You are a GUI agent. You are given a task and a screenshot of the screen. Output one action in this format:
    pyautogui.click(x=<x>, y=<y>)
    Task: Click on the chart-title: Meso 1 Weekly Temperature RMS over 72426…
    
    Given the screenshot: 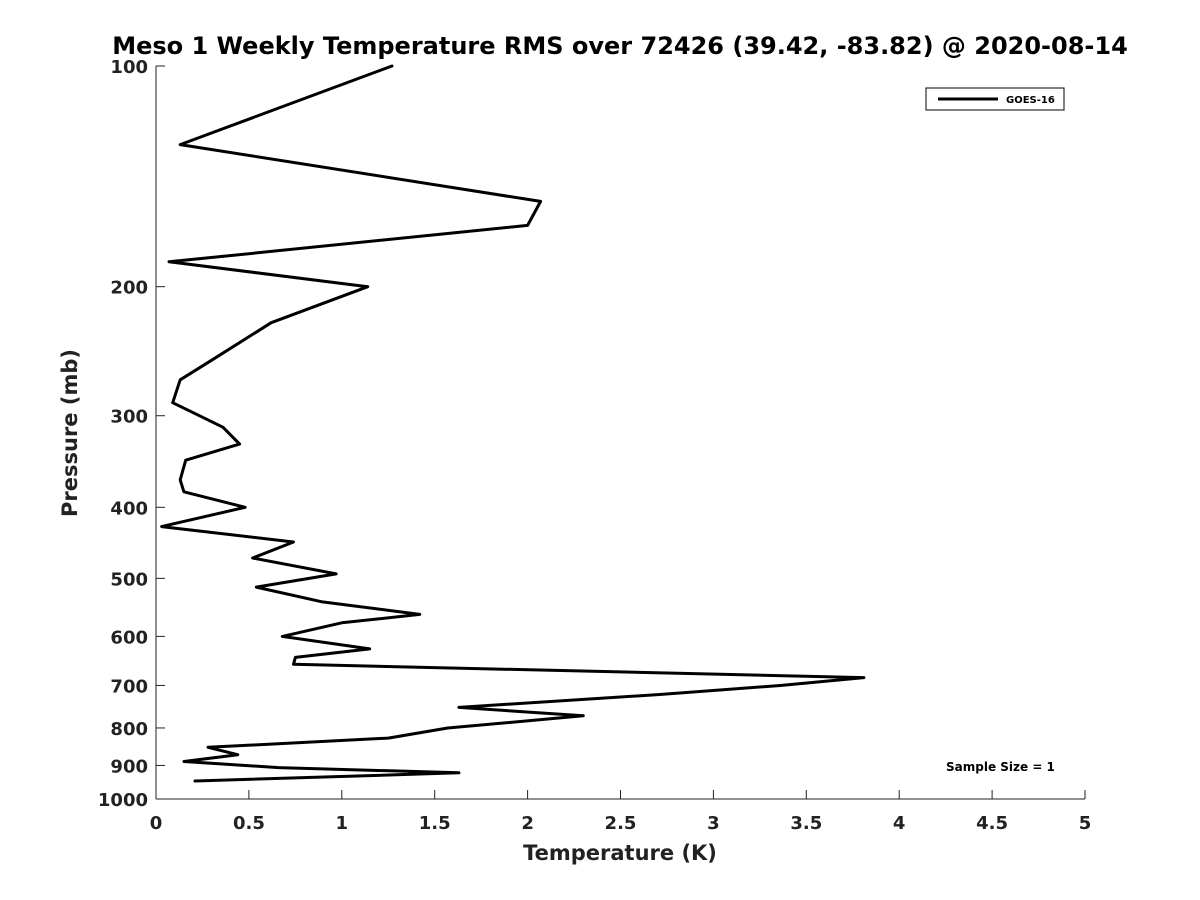 What is the action you would take?
    pyautogui.click(x=620, y=46)
    